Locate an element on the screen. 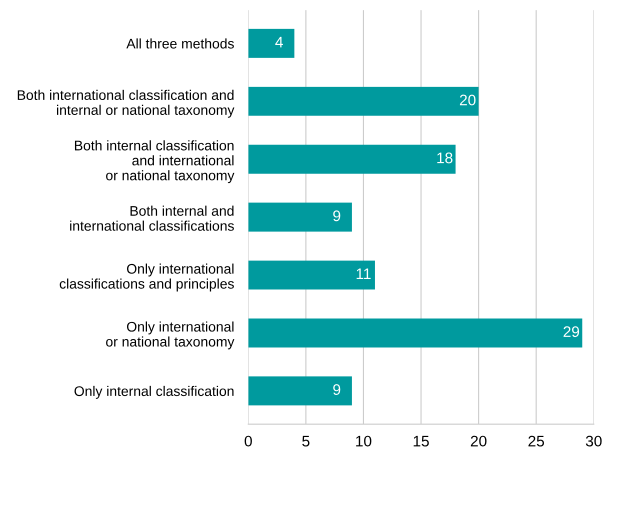 This screenshot has height=505, width=627. data-label: 11 is located at coordinates (363, 274).